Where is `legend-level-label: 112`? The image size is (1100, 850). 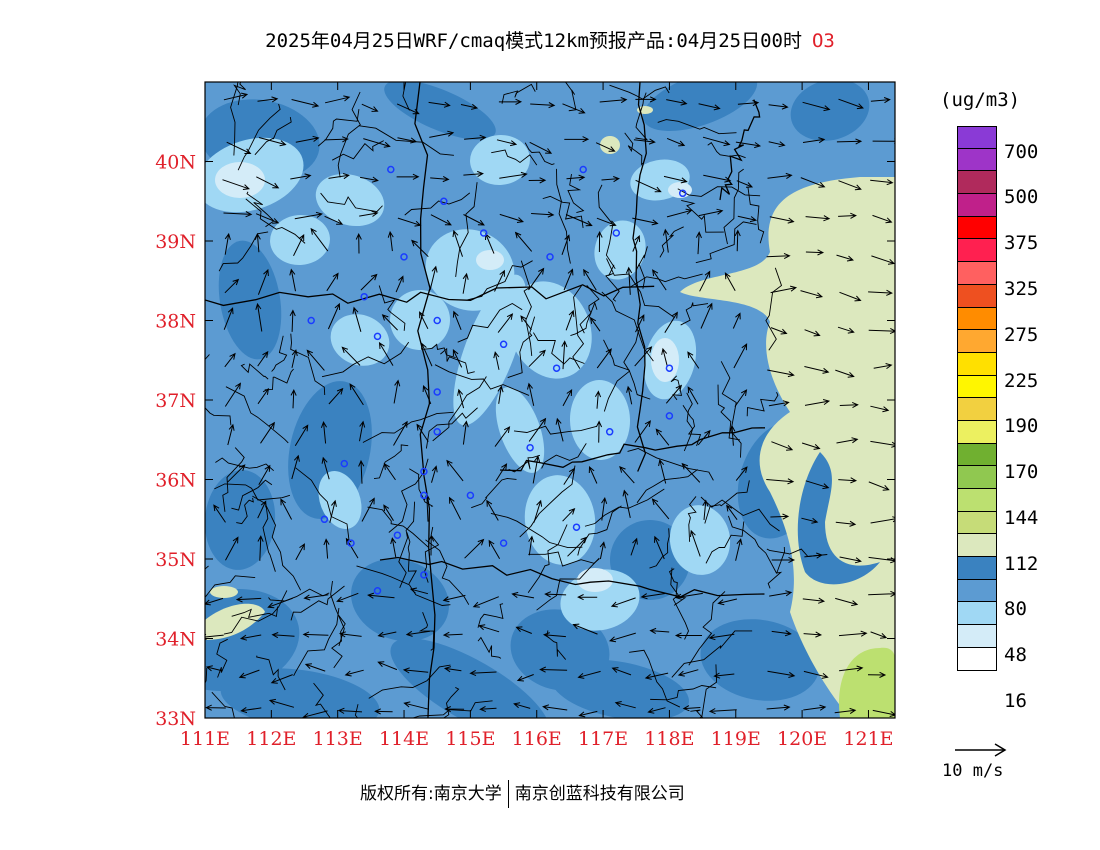
legend-level-label: 112 is located at coordinates (1021, 564).